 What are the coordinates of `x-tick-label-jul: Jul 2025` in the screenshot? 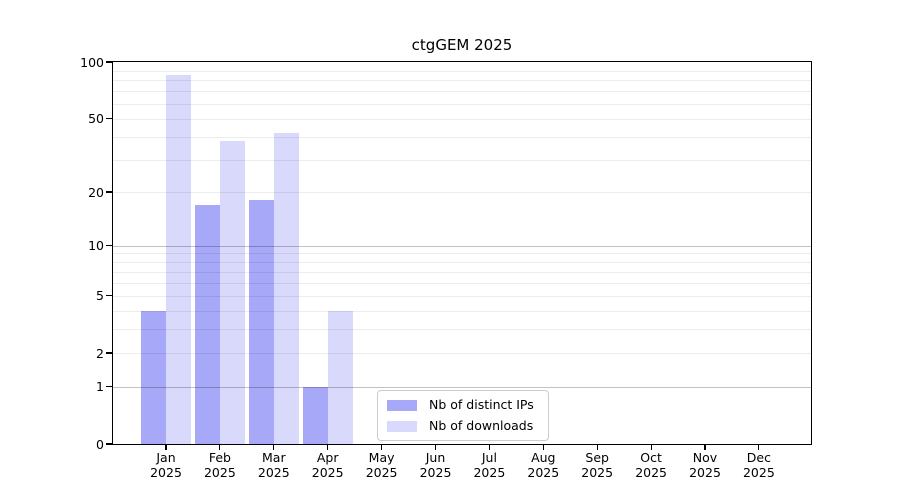 It's located at (489, 465).